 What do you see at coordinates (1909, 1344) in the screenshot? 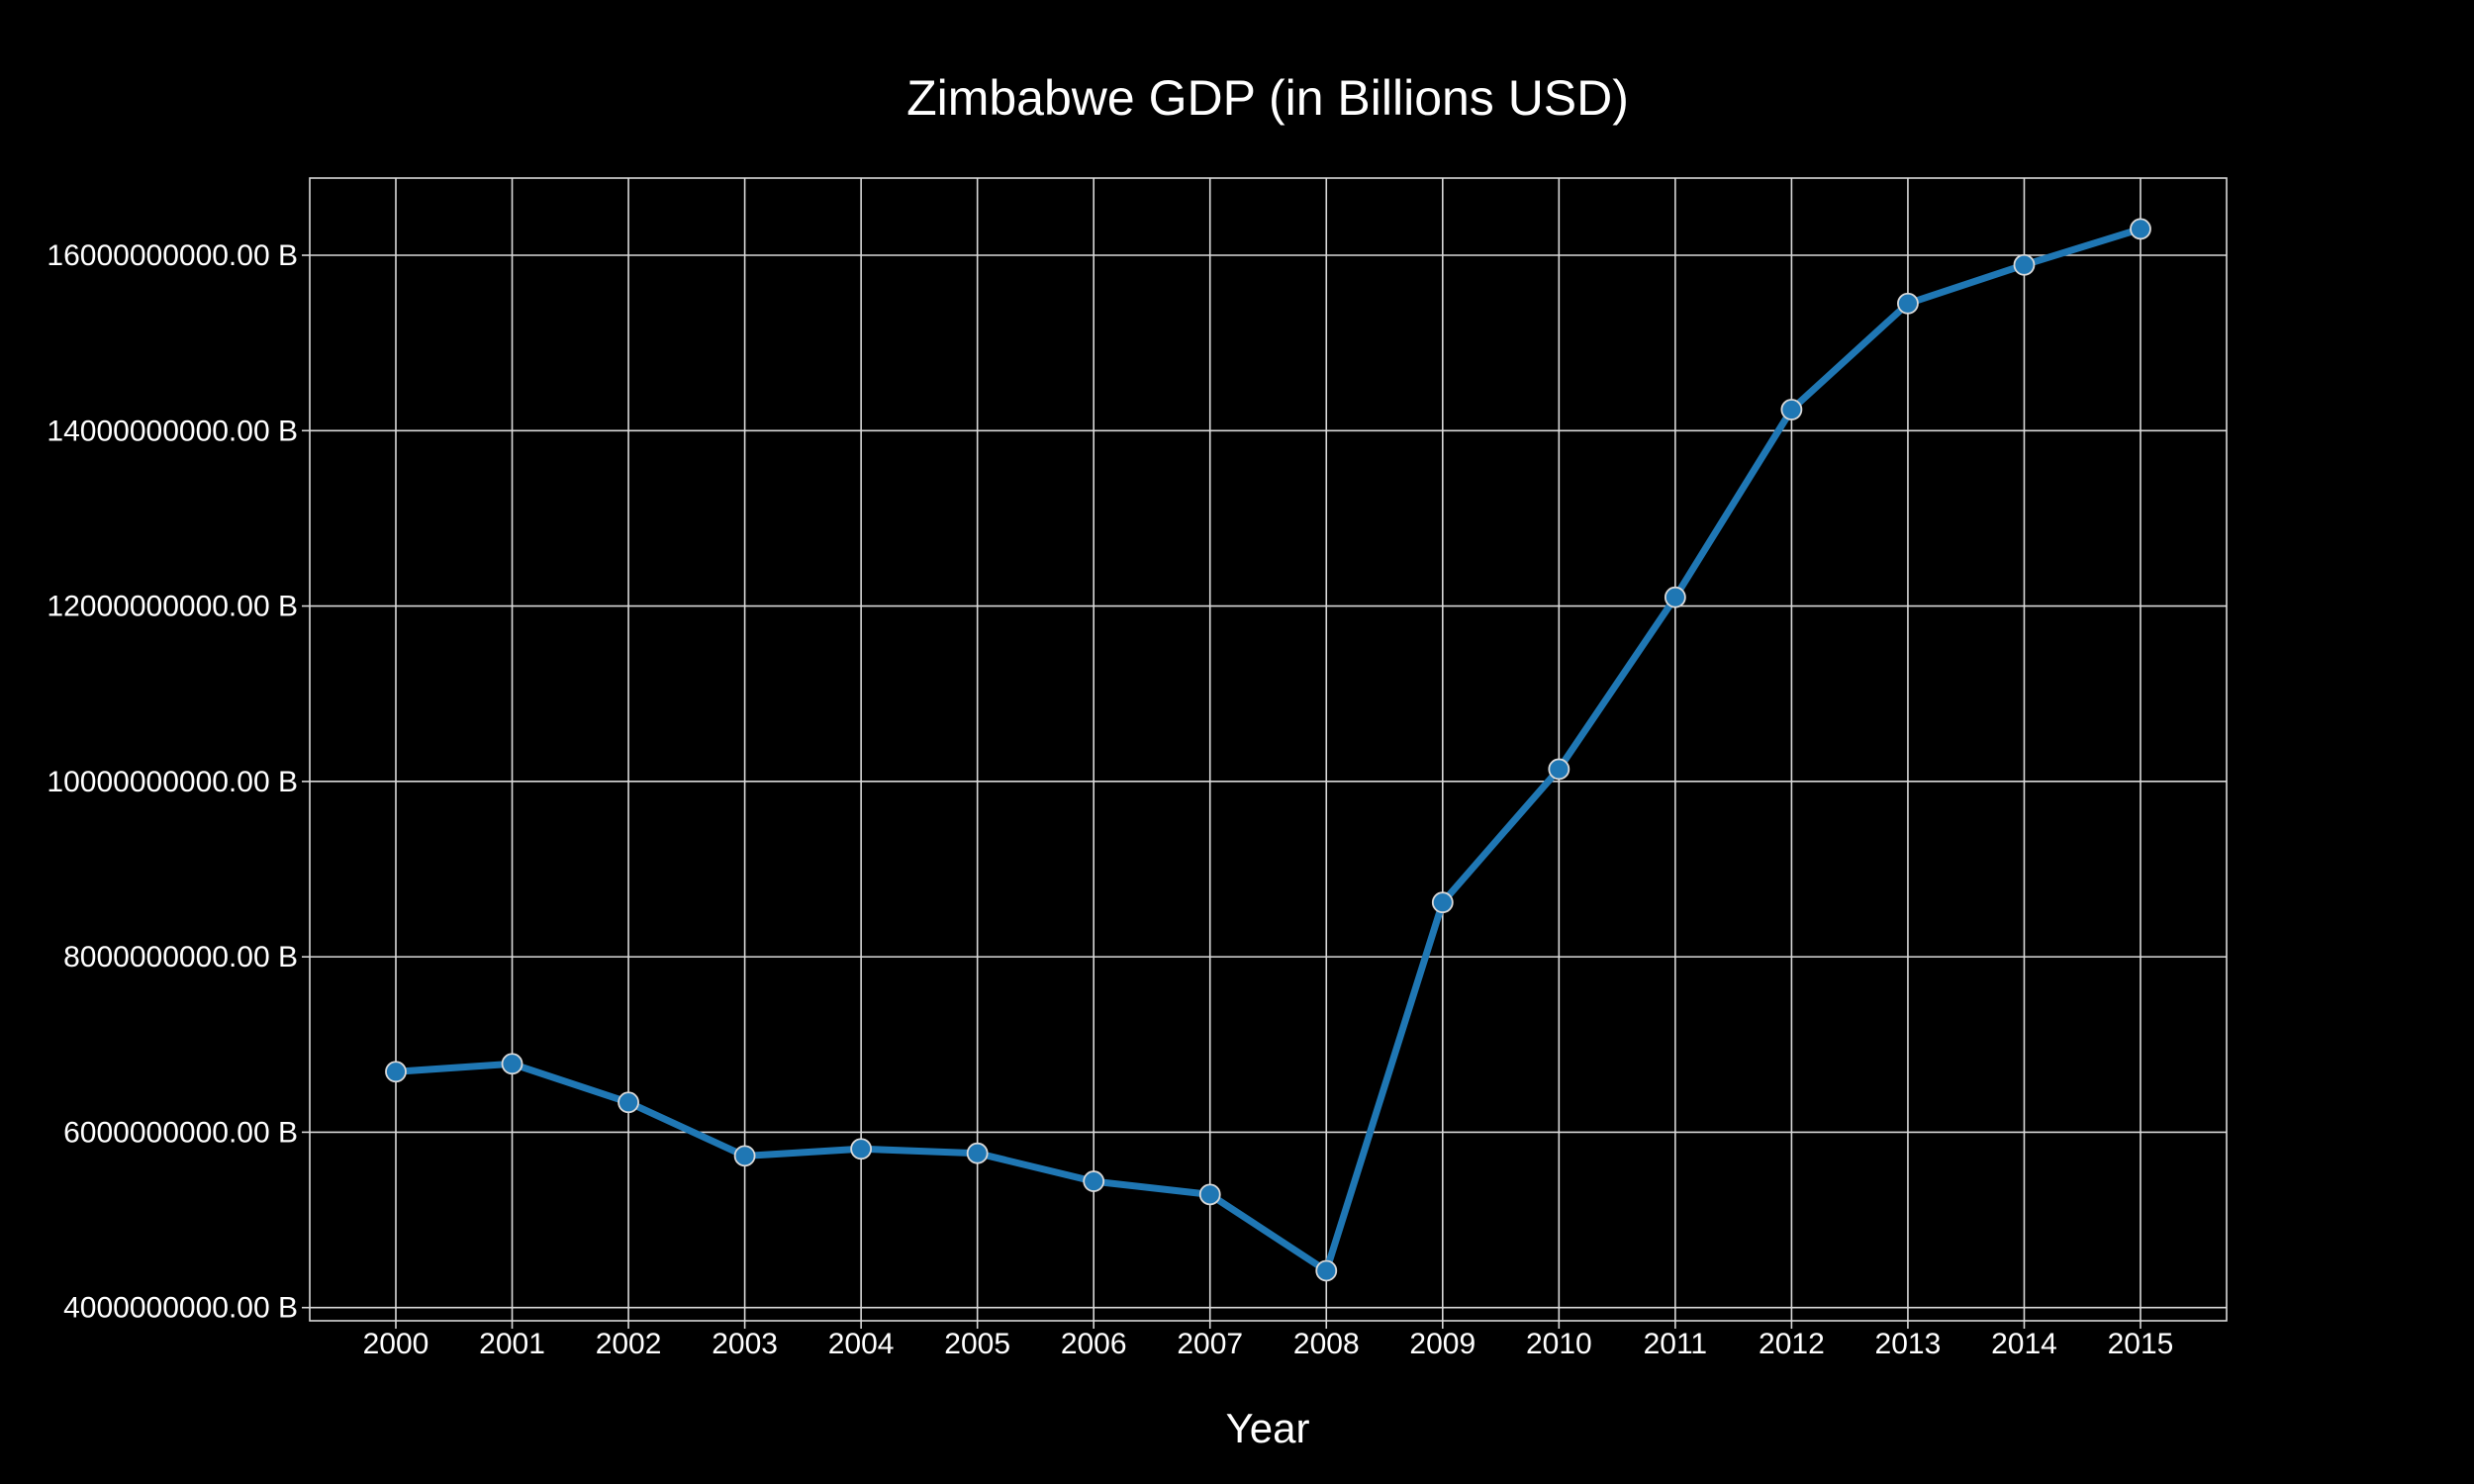
I see `x-tick-label: 2013` at bounding box center [1909, 1344].